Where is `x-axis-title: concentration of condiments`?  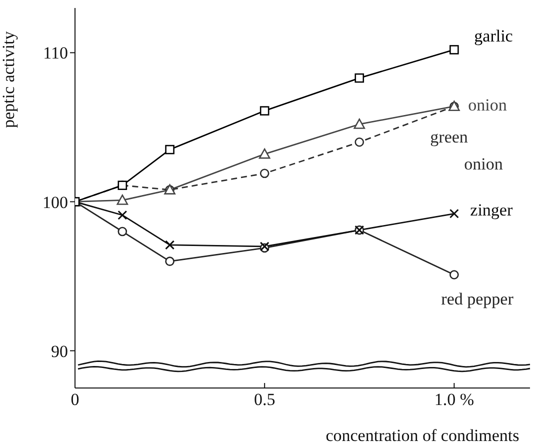 x-axis-title: concentration of condiments is located at coordinates (423, 434).